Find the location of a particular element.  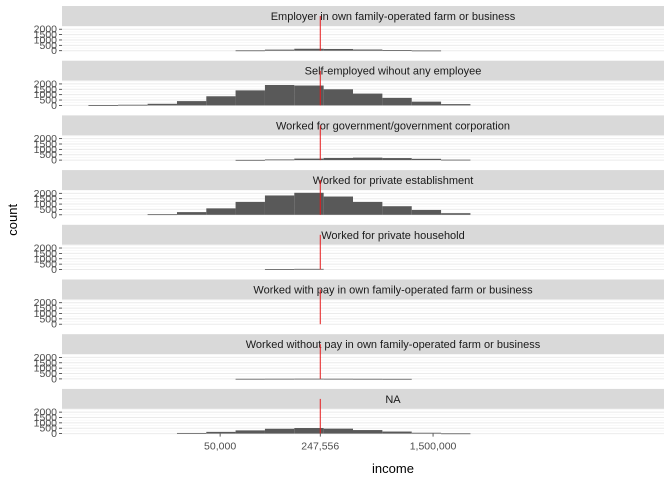

facet-strip-label: Self-employed wihout any employee is located at coordinates (393, 72).